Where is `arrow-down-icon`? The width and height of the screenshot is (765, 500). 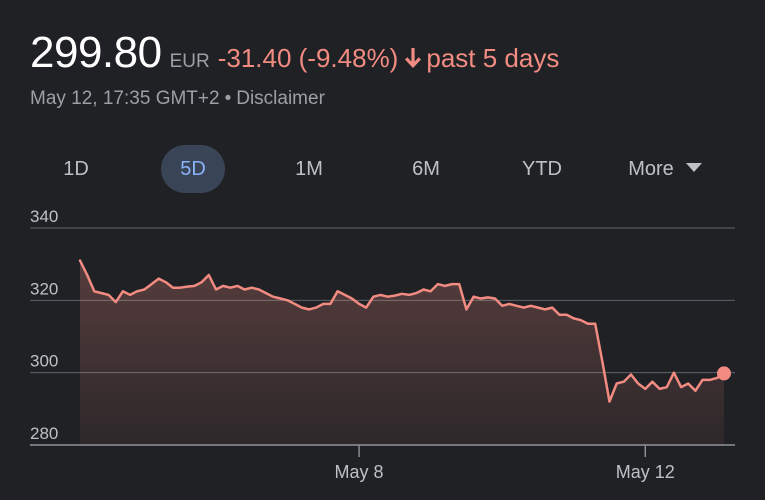 arrow-down-icon is located at coordinates (413, 60).